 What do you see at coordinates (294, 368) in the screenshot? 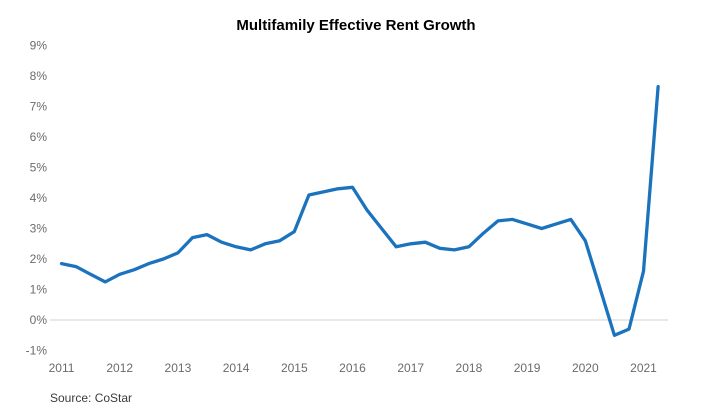
I see `x-axis-tick-label: 2015` at bounding box center [294, 368].